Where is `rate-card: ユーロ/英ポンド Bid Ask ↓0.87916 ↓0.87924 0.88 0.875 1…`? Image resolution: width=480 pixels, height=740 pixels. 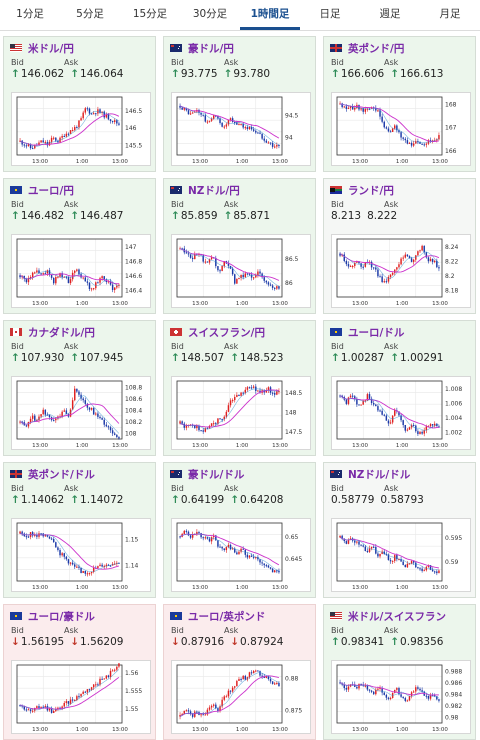
rate-card: ユーロ/英ポンド Bid Ask ↓0.87916 ↓0.87924 0.88 0.875 1… is located at coordinates (239, 672).